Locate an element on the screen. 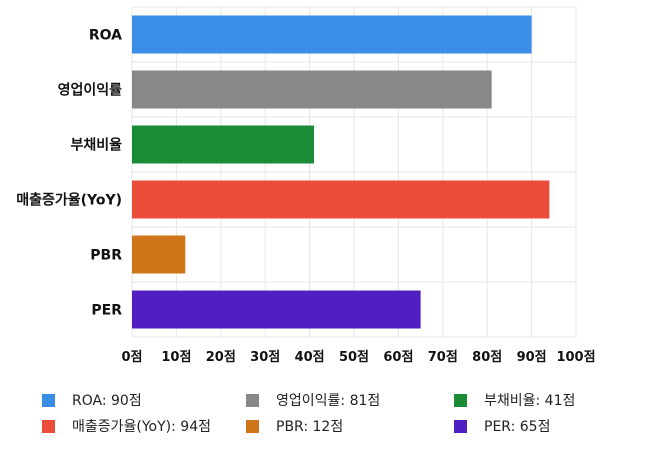  legend-label: 영업이익률: 81점 is located at coordinates (328, 401).